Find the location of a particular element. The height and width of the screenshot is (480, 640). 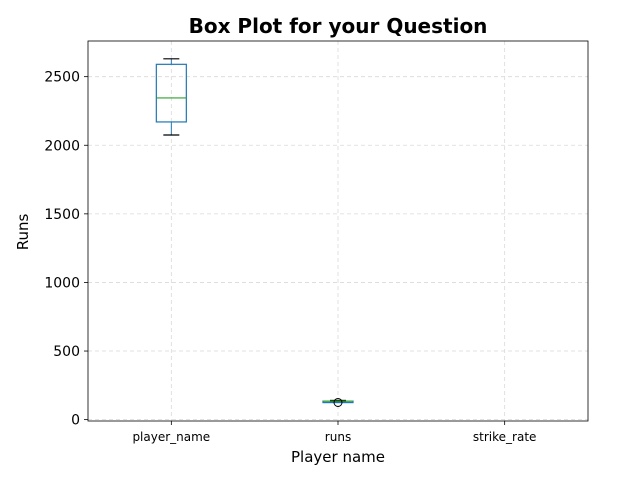

box-iqr is located at coordinates (171, 93).